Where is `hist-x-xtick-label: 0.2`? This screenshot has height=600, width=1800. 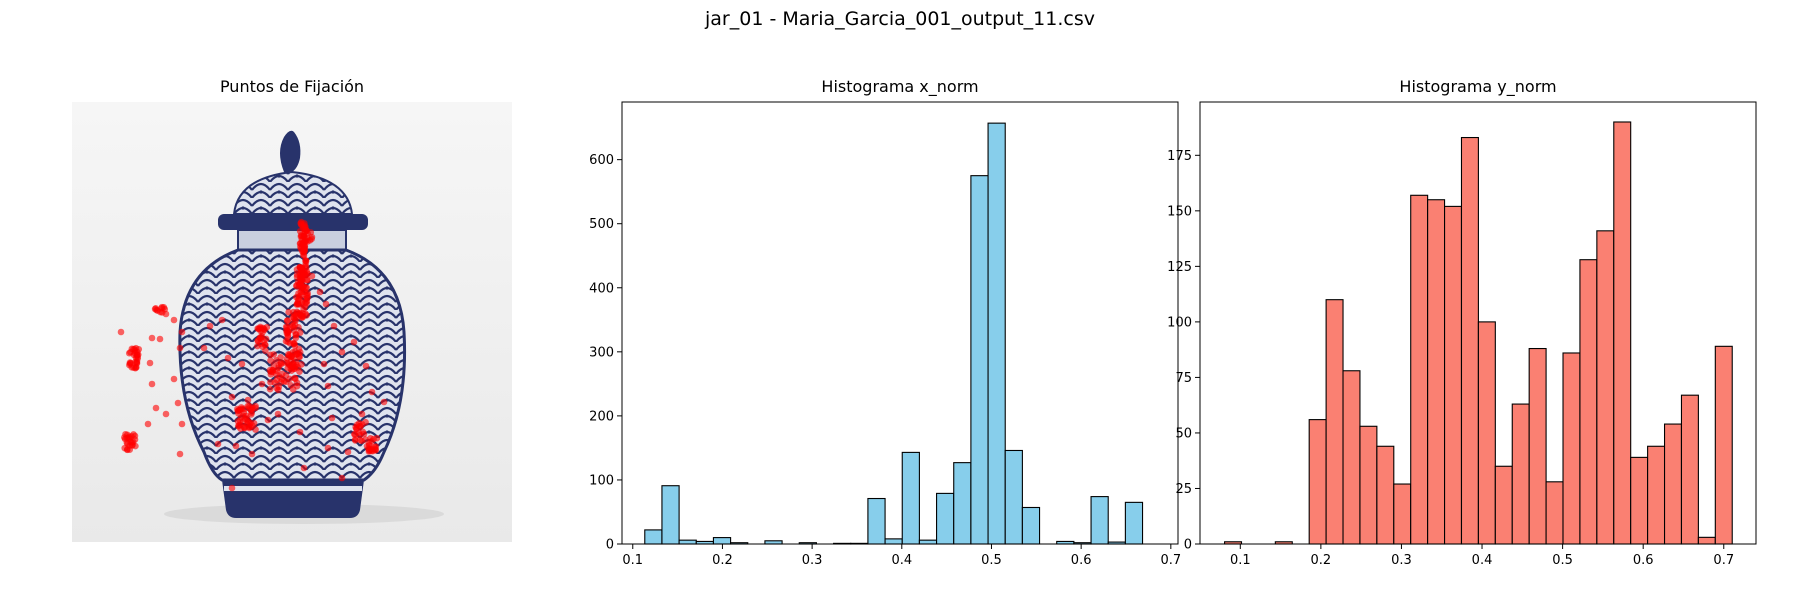
hist-x-xtick-label: 0.2 is located at coordinates (722, 560).